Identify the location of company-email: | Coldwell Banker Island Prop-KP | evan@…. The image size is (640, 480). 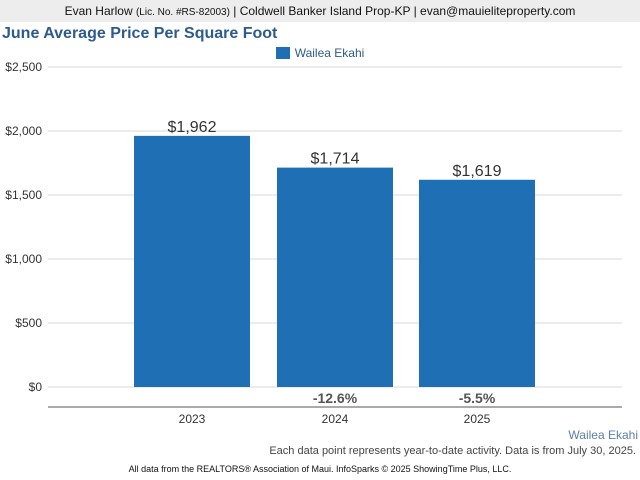
(404, 11).